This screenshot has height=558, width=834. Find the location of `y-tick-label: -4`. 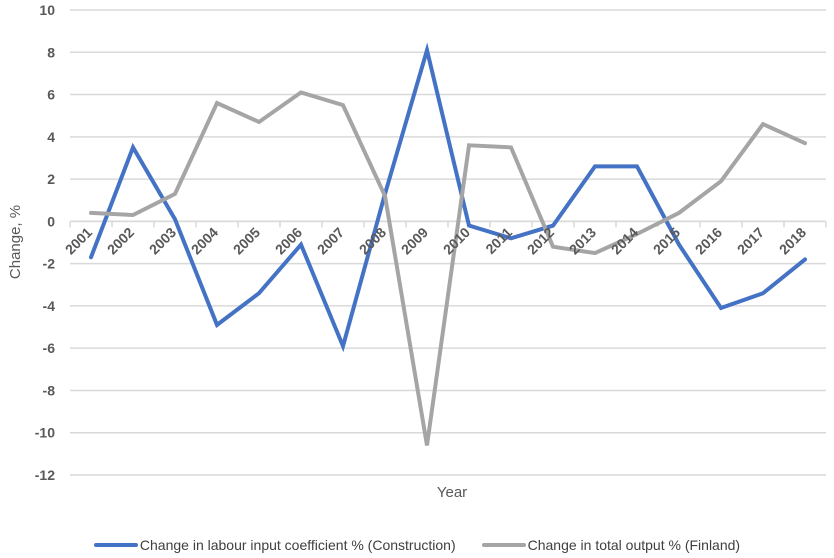

y-tick-label: -4 is located at coordinates (49, 306).